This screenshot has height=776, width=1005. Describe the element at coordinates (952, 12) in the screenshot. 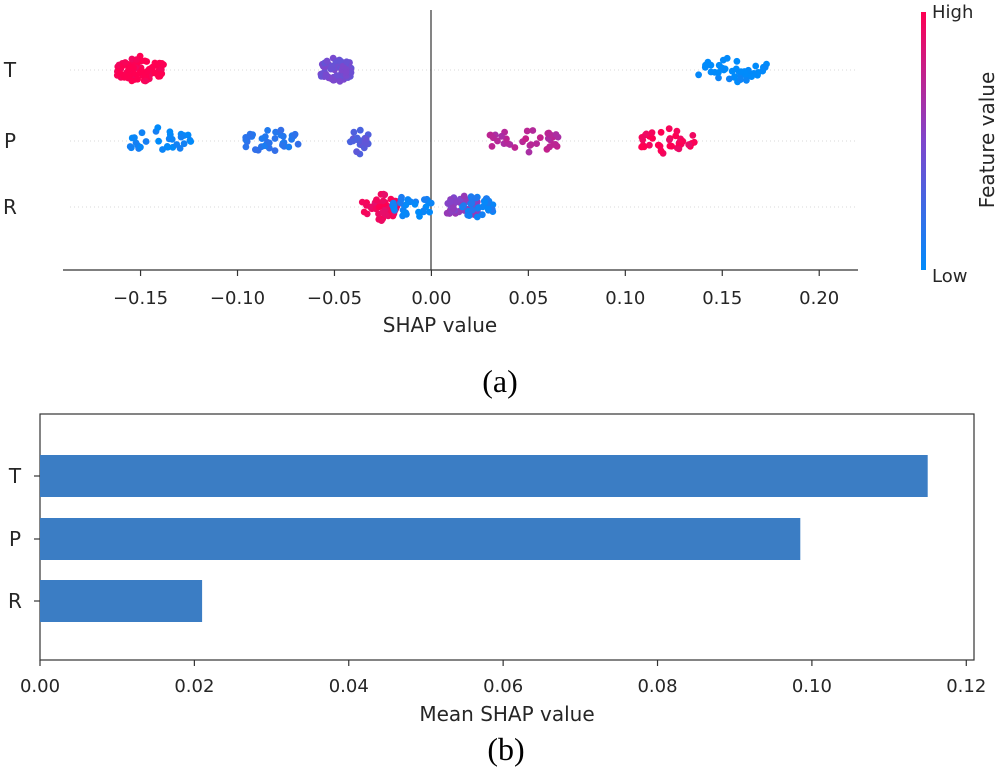

I see `colorbar-high-label: High` at that location.